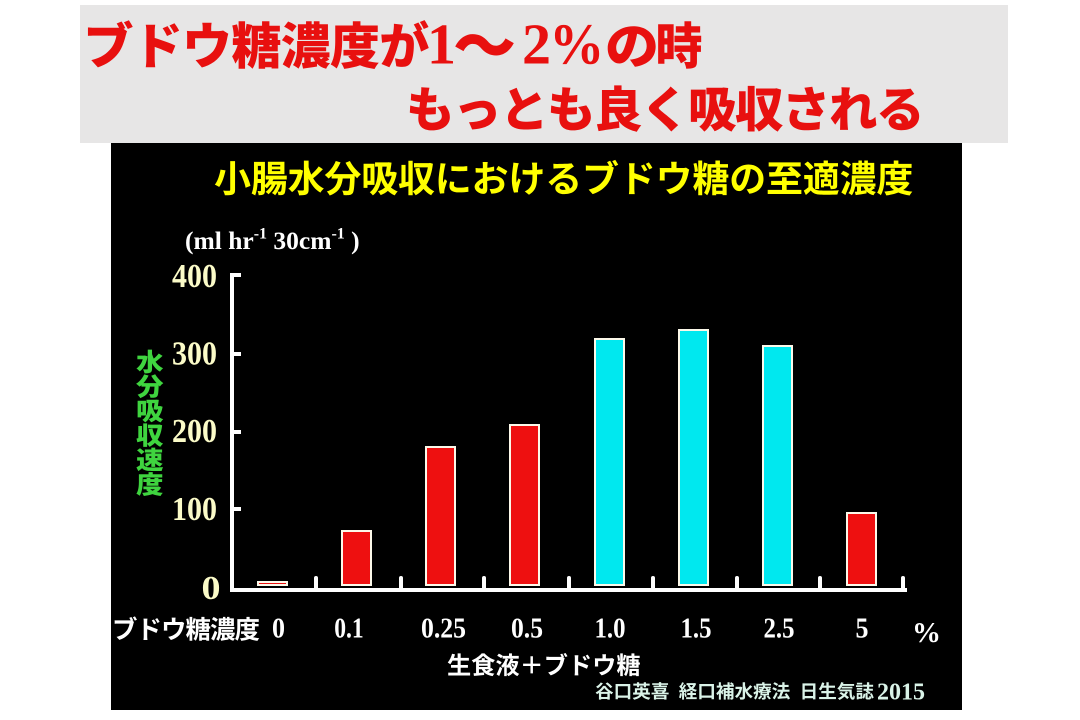 The height and width of the screenshot is (720, 1080). I want to click on svg-text: 1.0, so click(610, 629).